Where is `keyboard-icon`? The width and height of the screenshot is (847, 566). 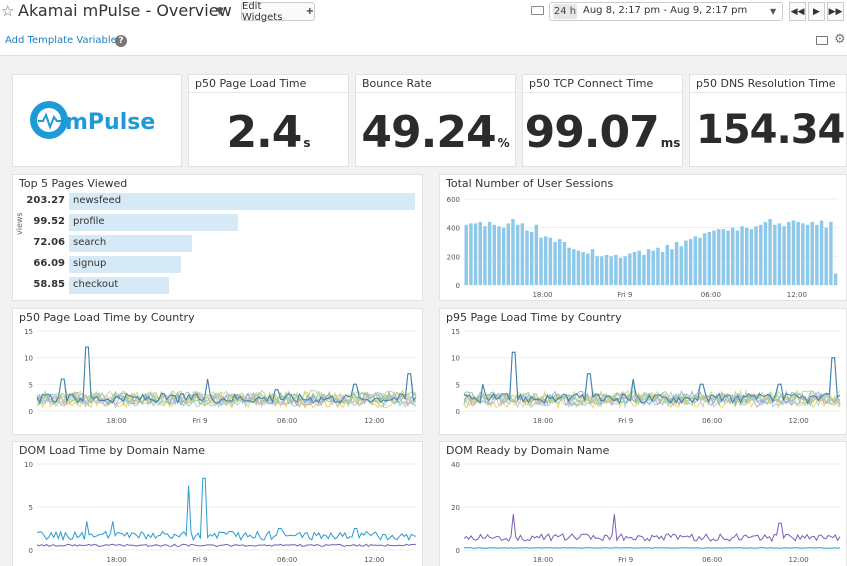 keyboard-icon is located at coordinates (537, 10).